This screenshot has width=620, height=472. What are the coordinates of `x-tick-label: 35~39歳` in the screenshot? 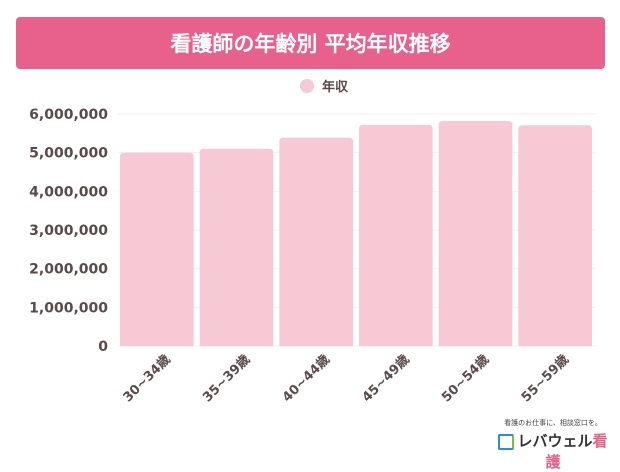 It's located at (227, 379).